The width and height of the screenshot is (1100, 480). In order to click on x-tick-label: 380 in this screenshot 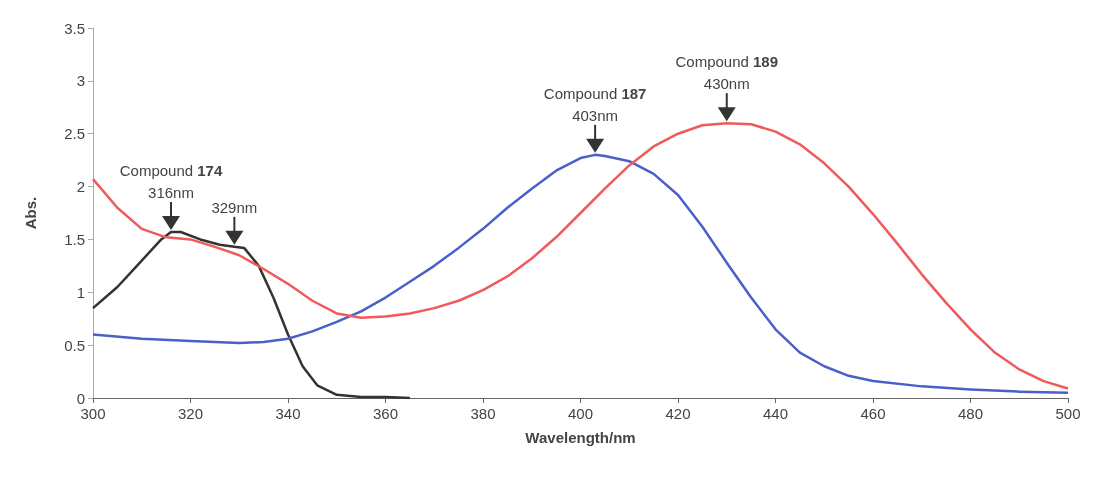, I will do `click(483, 413)`.